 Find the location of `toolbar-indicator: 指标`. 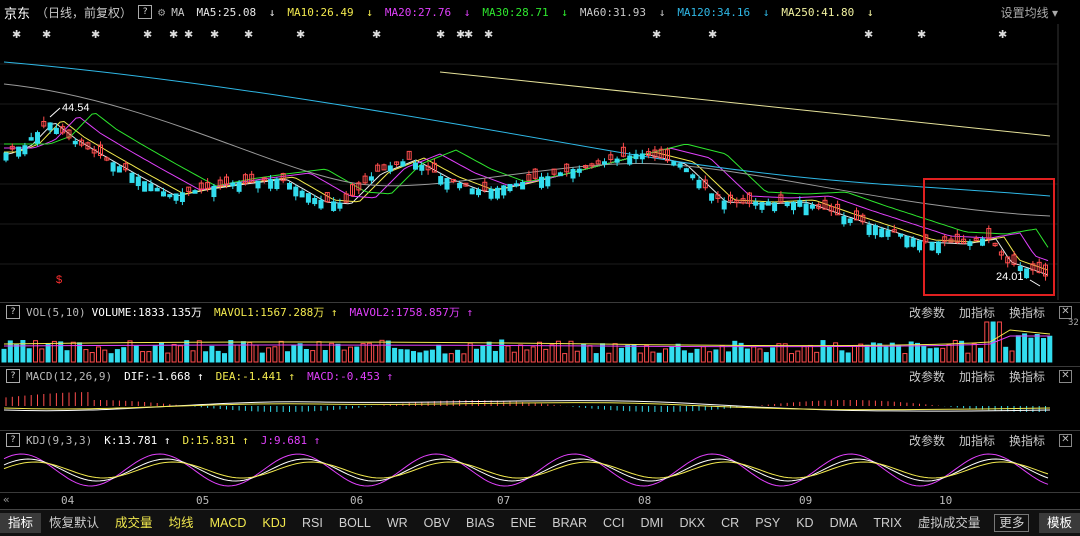

toolbar-indicator: 指标 is located at coordinates (21, 523).